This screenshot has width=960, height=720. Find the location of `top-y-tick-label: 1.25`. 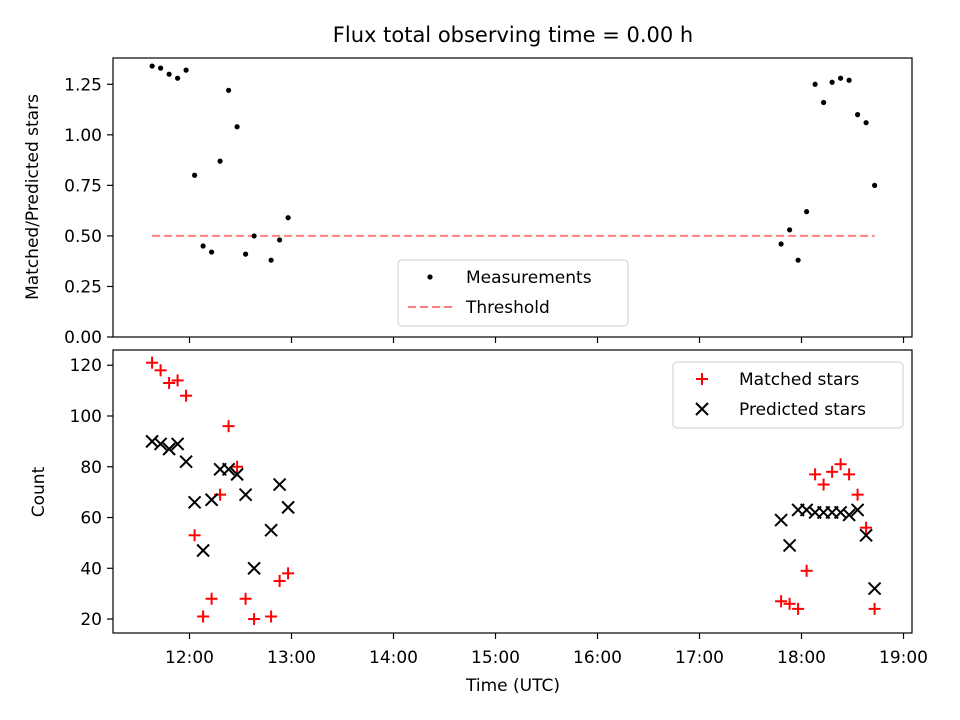

top-y-tick-label: 1.25 is located at coordinates (83, 85).